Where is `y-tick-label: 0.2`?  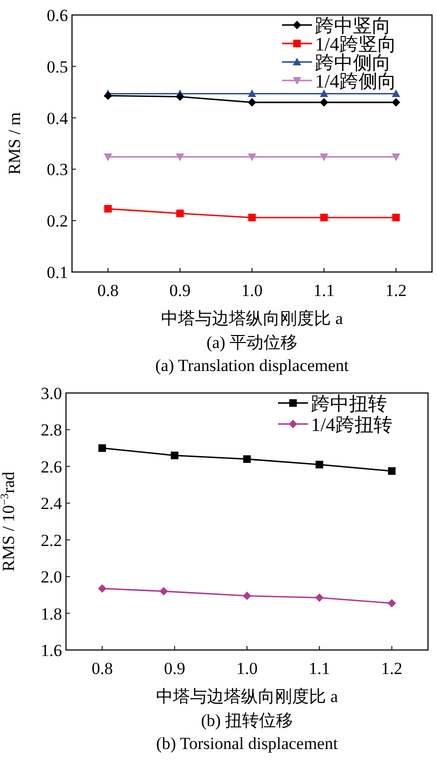
y-tick-label: 0.2 is located at coordinates (57, 221).